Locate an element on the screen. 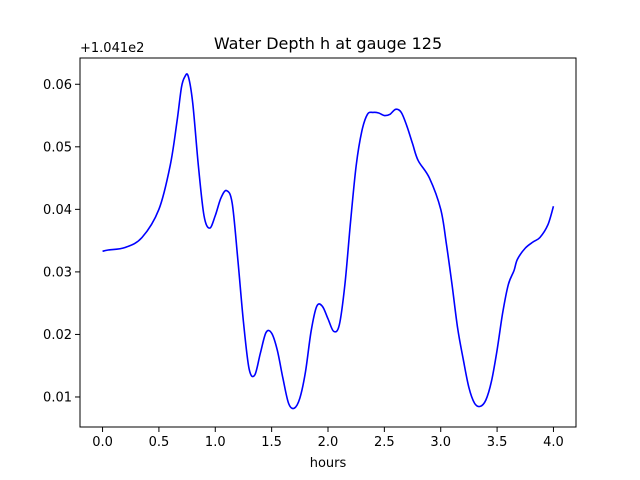 The width and height of the screenshot is (640, 480). y-tick-label: 0.02 is located at coordinates (57, 335).